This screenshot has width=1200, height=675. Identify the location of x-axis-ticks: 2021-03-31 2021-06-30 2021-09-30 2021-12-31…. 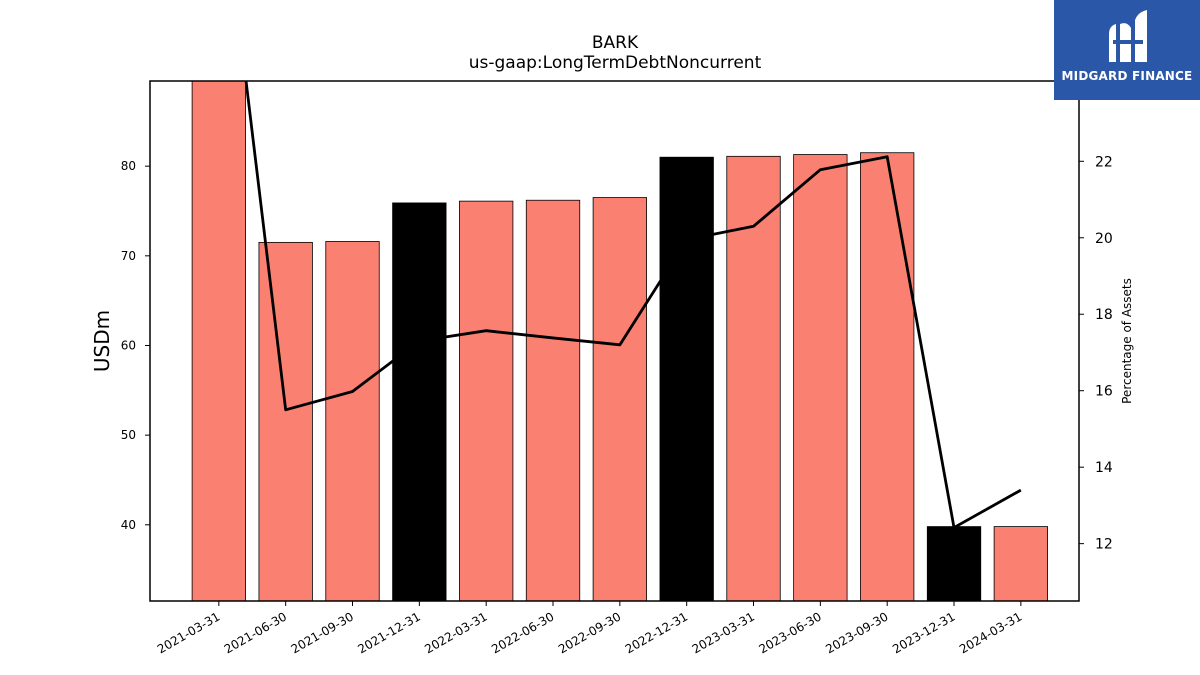
(589, 628).